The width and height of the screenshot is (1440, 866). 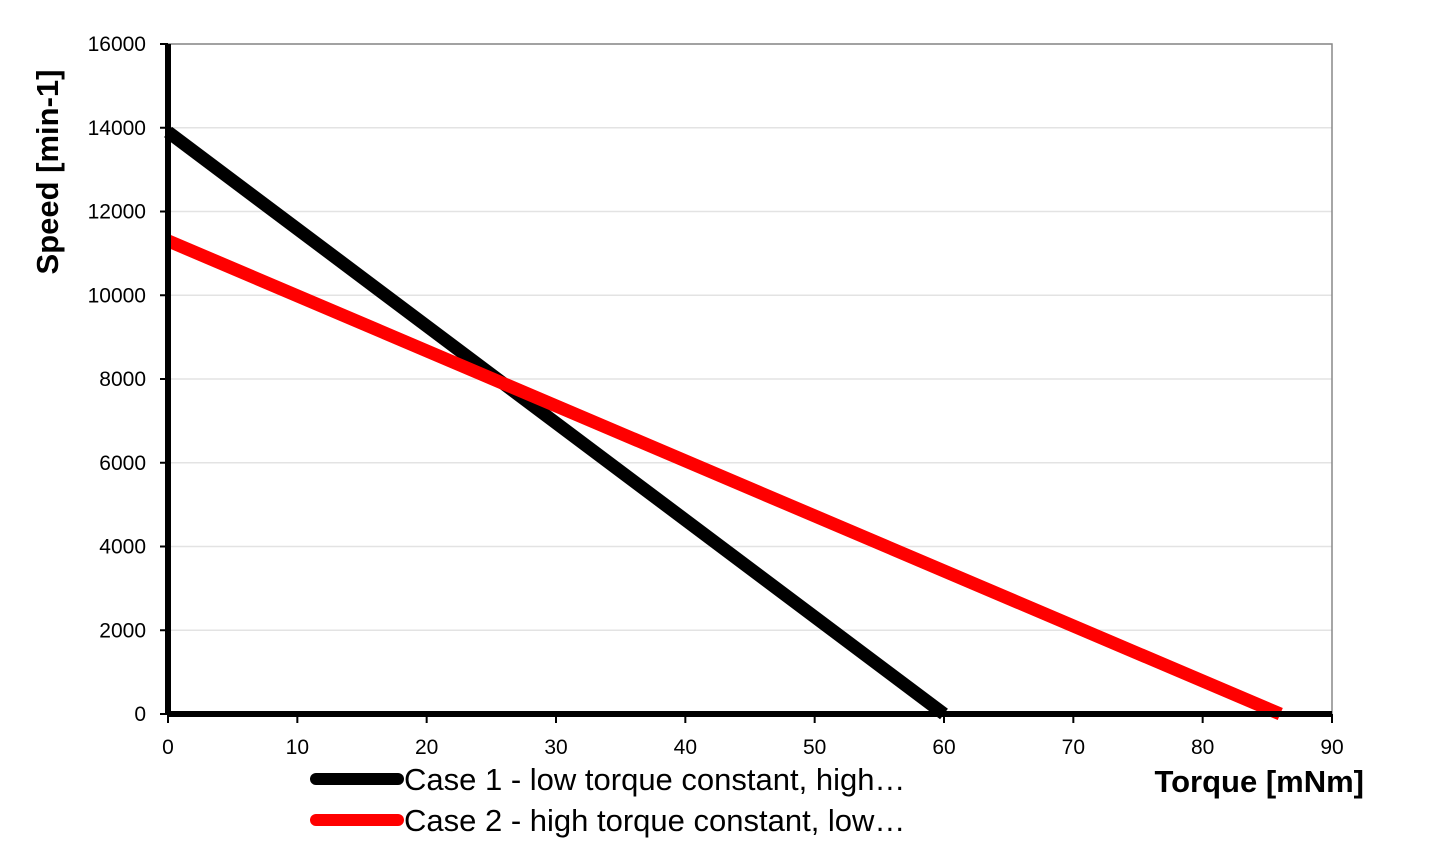 I want to click on y-tick-labels: 0 2000 4000 6000 8000 10000 12000 14000 16000, so click(x=128, y=379).